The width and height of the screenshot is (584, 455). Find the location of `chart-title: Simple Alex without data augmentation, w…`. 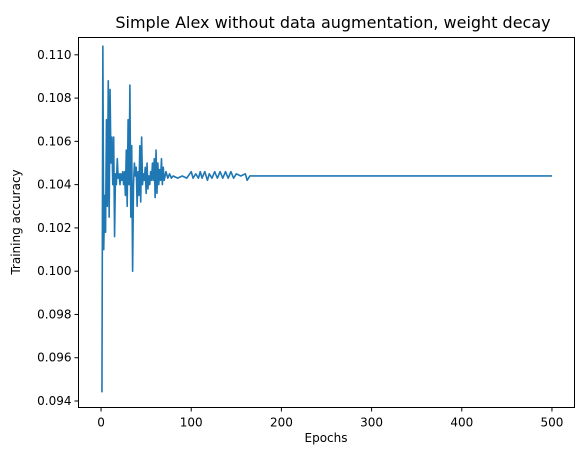

chart-title: Simple Alex without data augmentation, w… is located at coordinates (332, 22).